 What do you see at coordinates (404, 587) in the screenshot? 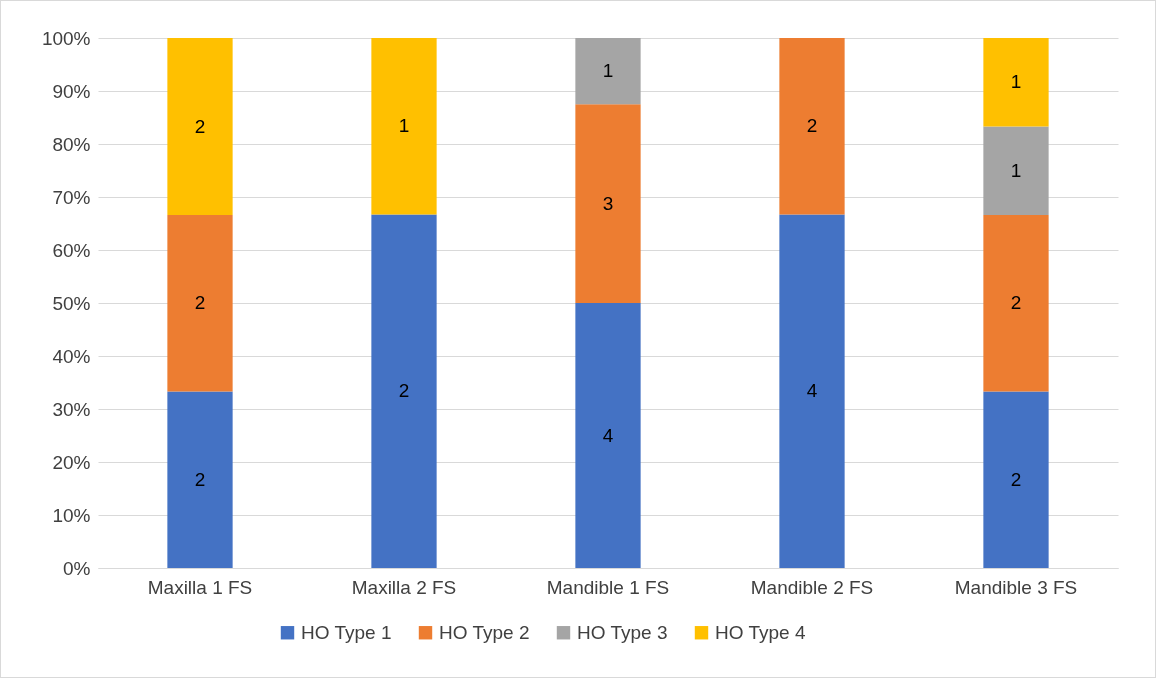
I see `x-tick-label: Maxilla 2 FS` at bounding box center [404, 587].